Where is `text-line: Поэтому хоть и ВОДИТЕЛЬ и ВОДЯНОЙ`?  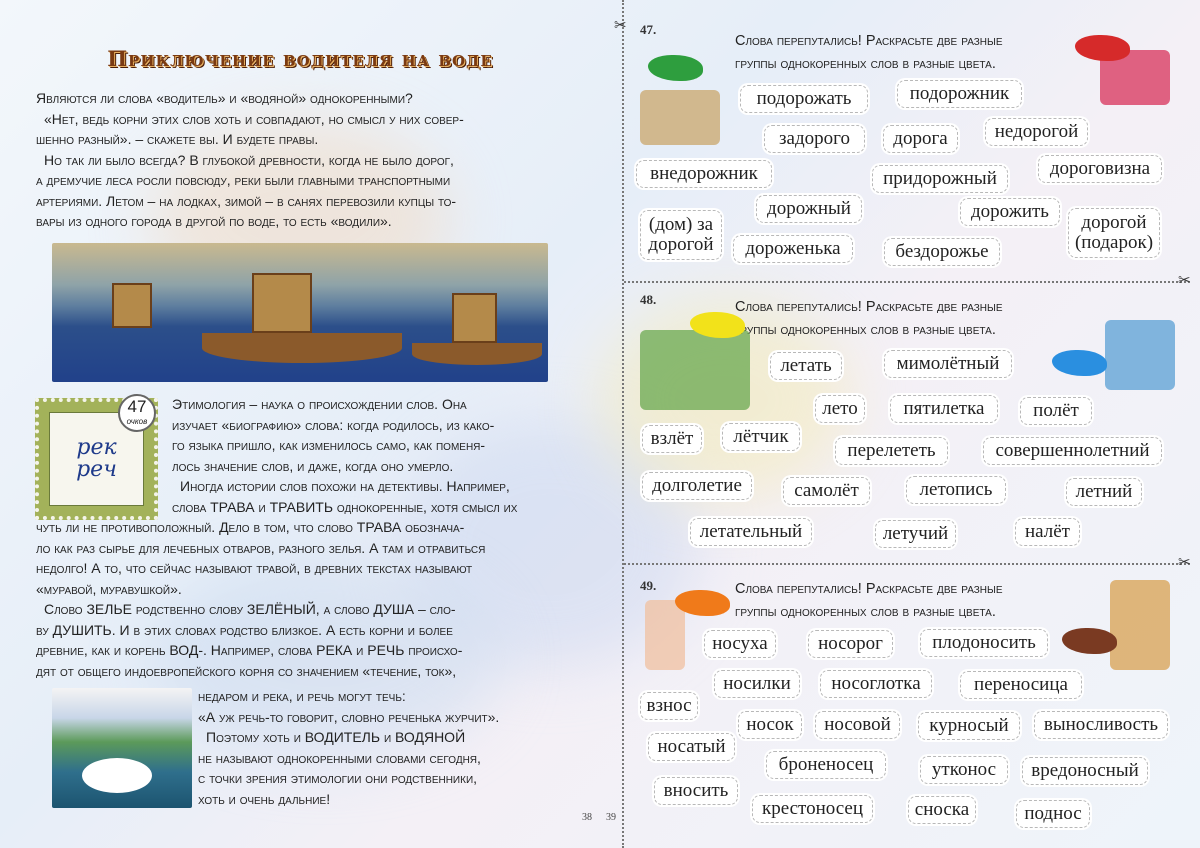
text-line: Поэтому хоть и ВОДИТЕЛЬ и ВОДЯНОЙ is located at coordinates (336, 737).